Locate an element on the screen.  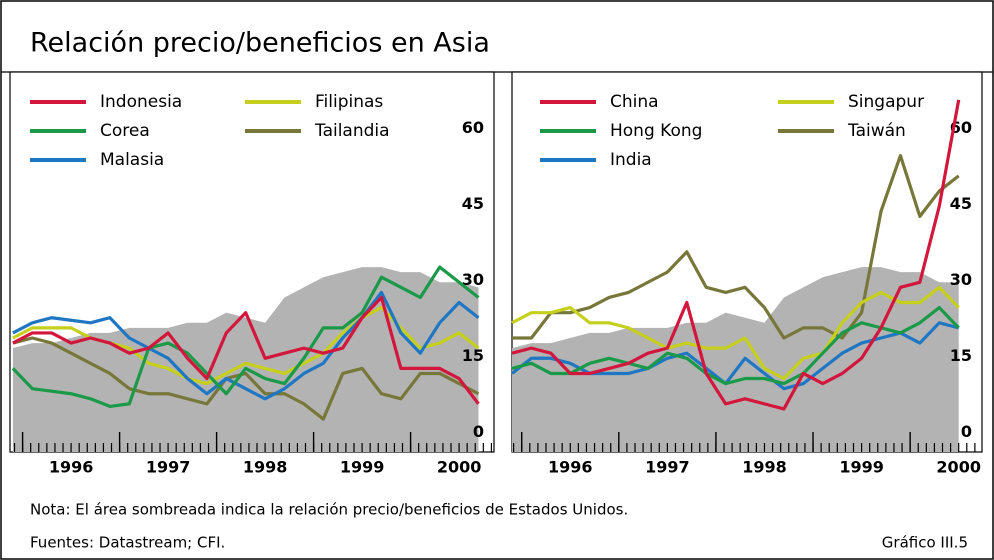
legend-label: Tailandia is located at coordinates (352, 131).